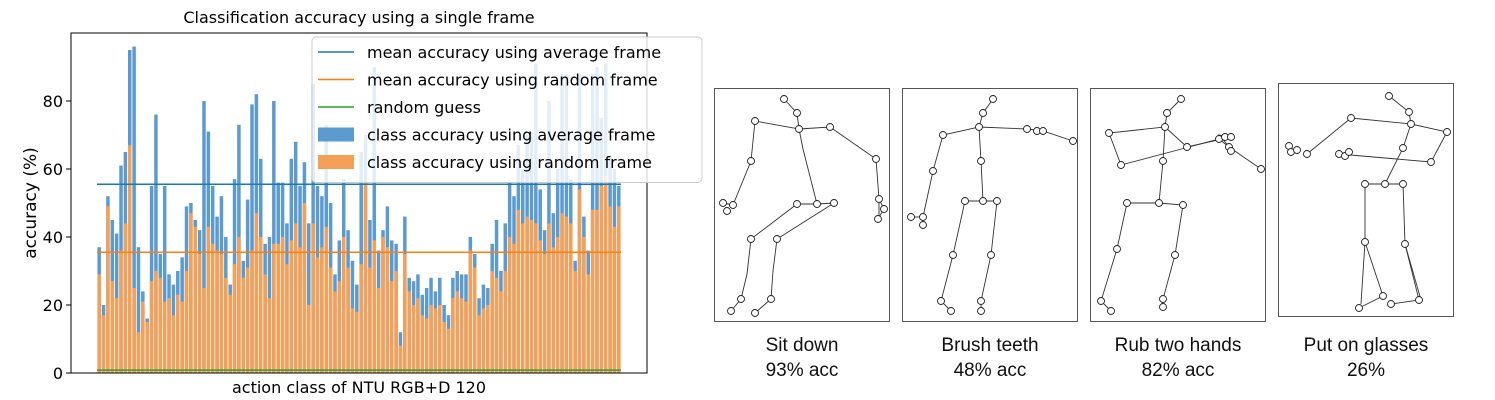  Describe the element at coordinates (53, 237) in the screenshot. I see `y-tick-label: 40` at that location.